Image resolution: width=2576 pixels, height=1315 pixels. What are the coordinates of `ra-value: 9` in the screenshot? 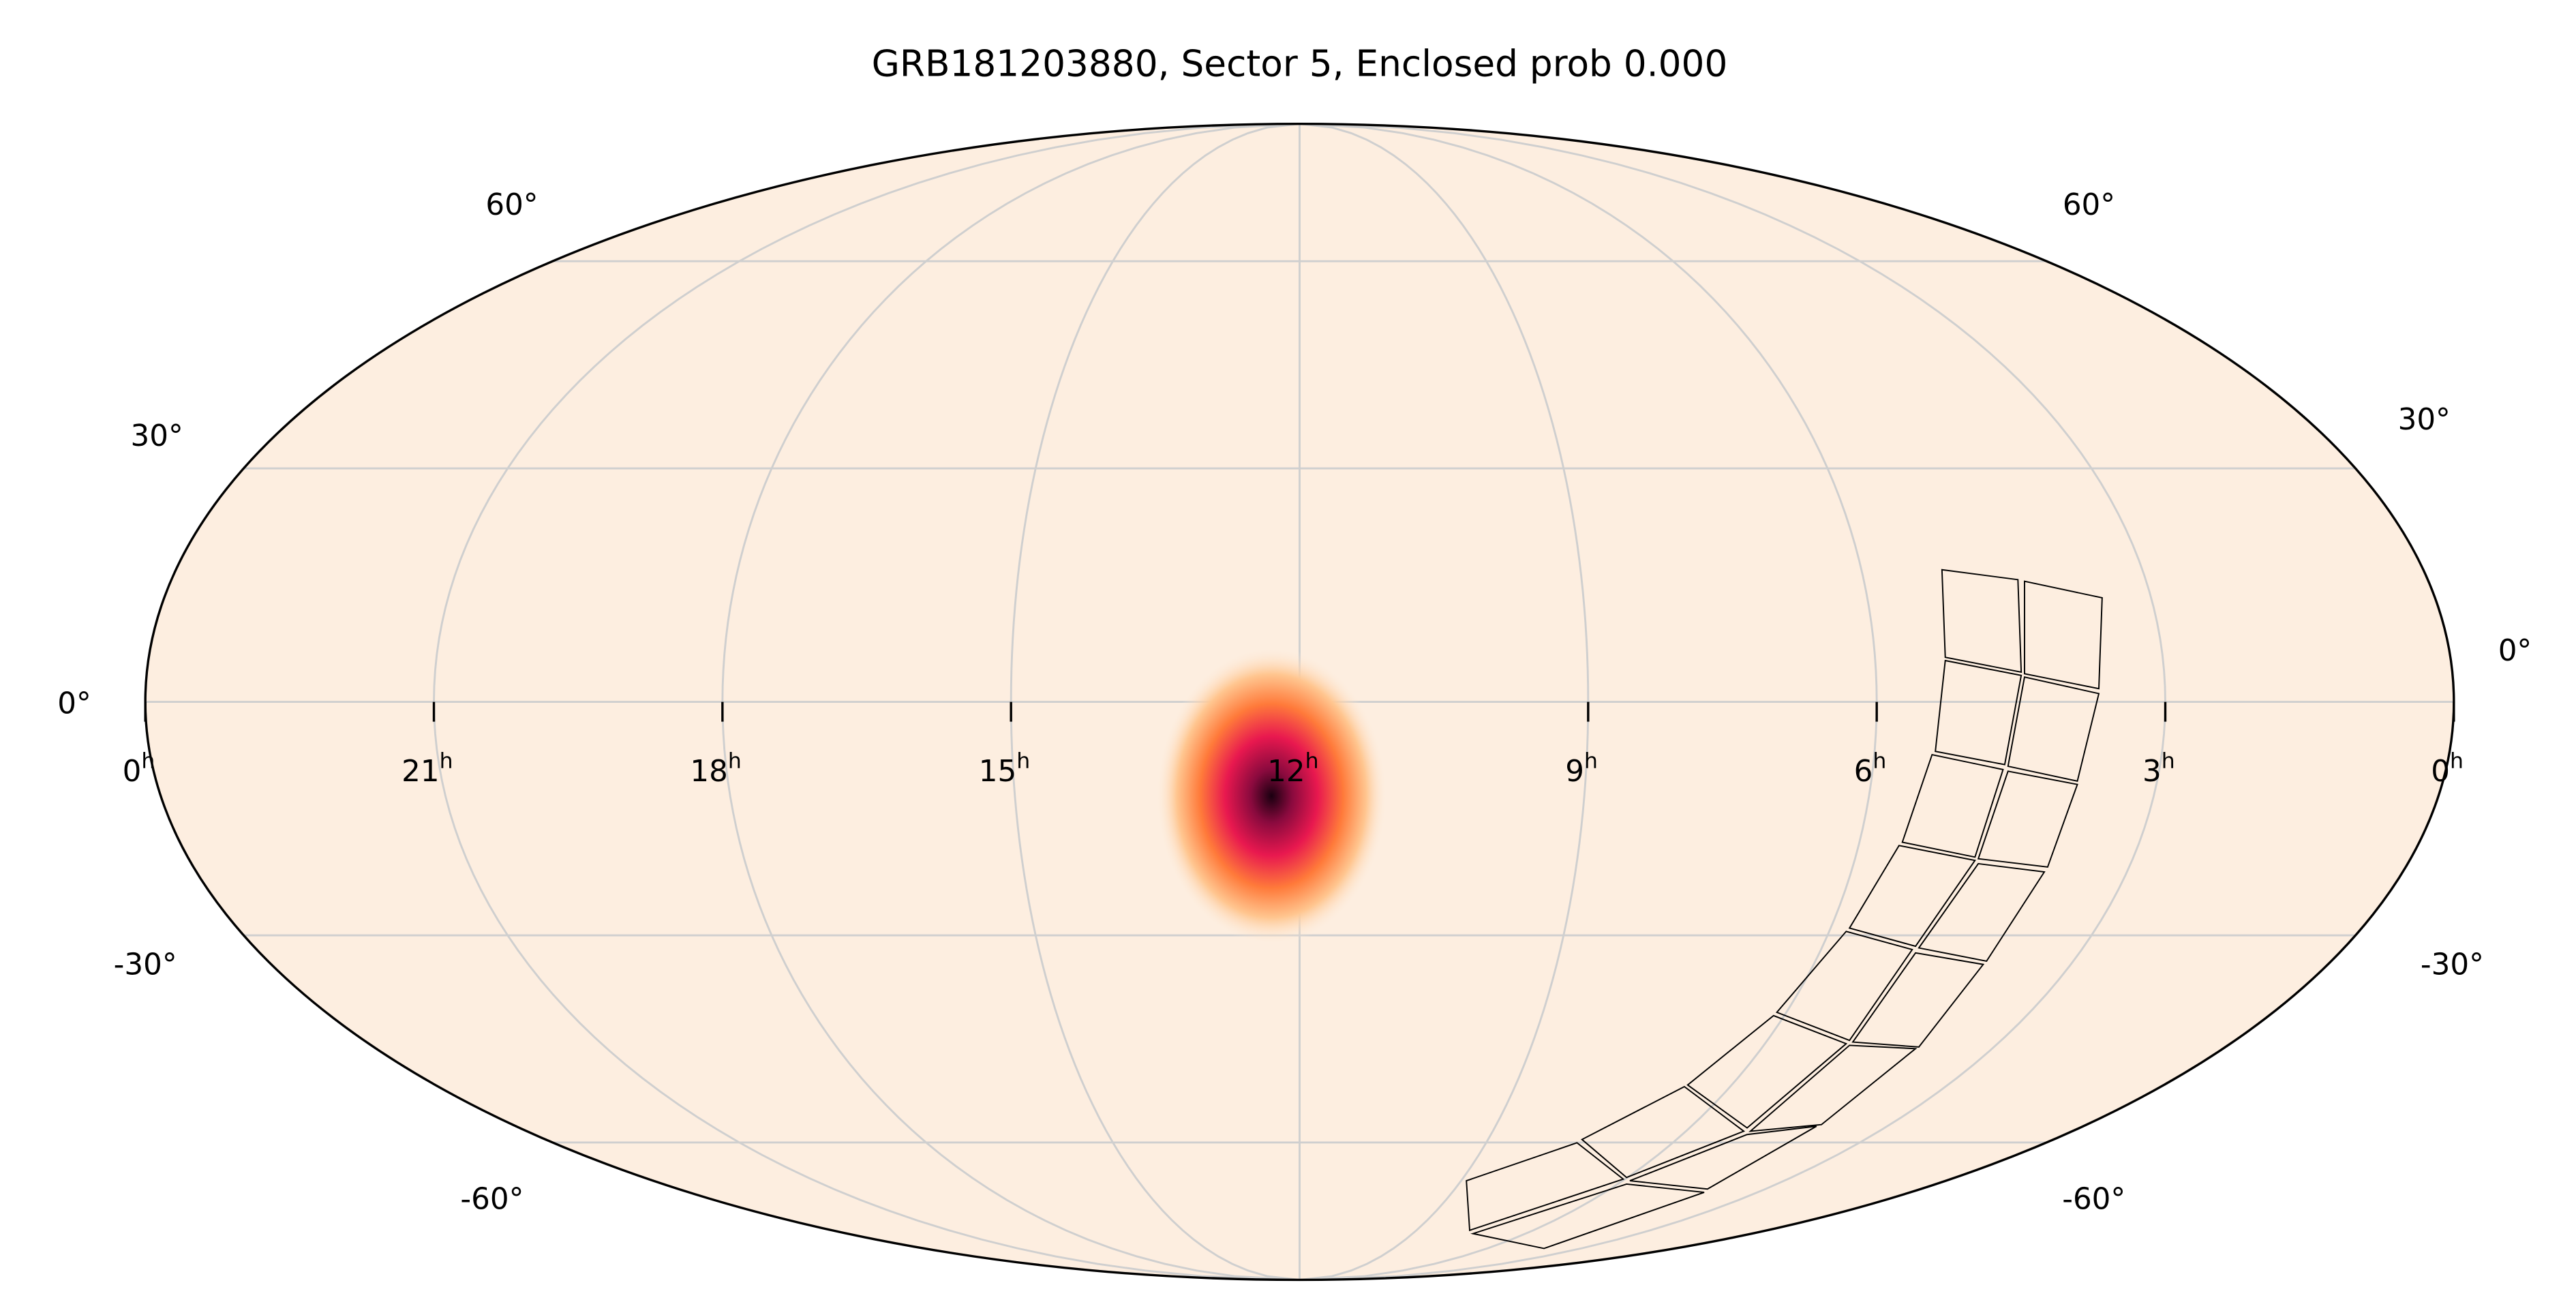 It's located at (1575, 772).